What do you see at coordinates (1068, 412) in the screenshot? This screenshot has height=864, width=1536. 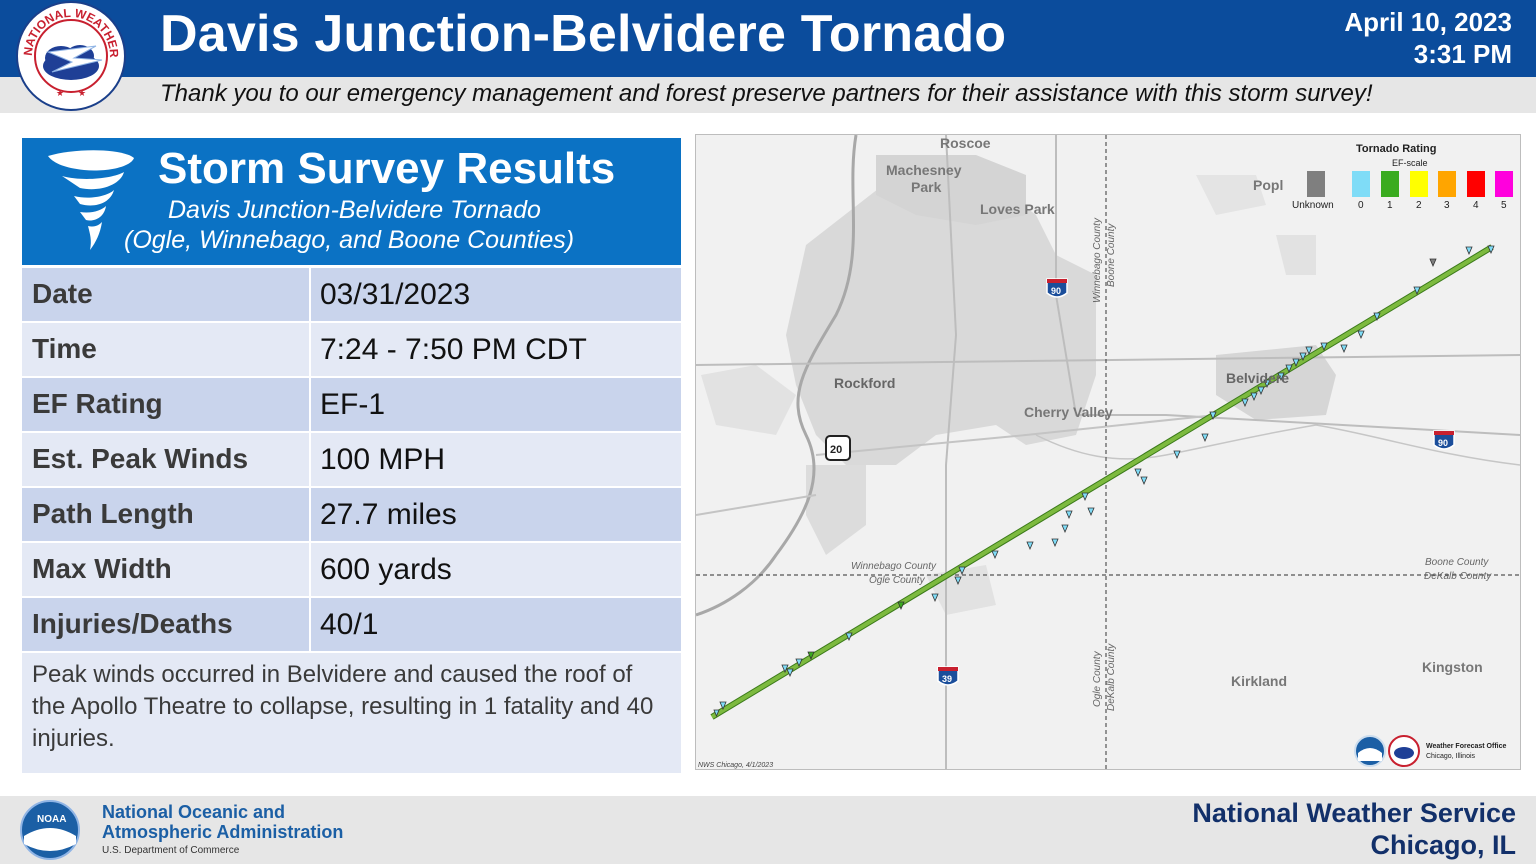 I see `place-label: Cherry Valley` at bounding box center [1068, 412].